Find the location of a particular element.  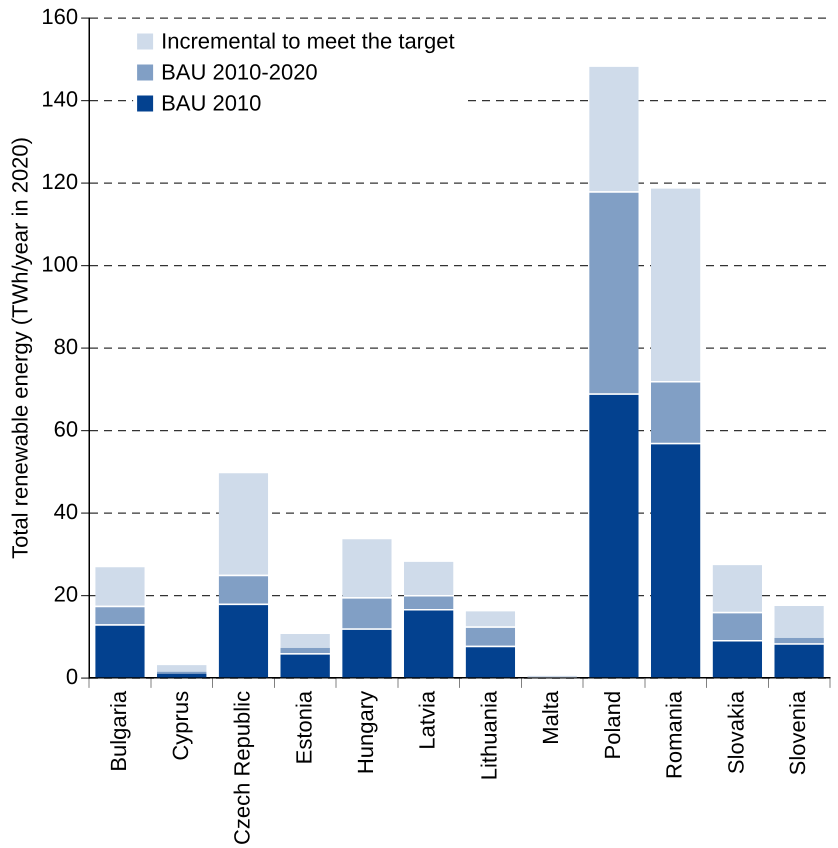

x-tick-label: Estonia is located at coordinates (303, 727).